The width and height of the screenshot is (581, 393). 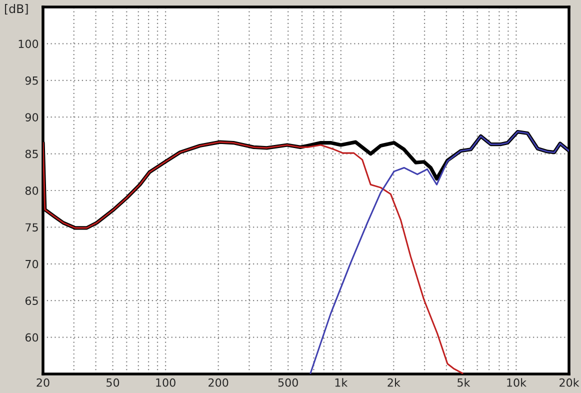 What do you see at coordinates (31, 190) in the screenshot?
I see `y-tick-label: 80` at bounding box center [31, 190].